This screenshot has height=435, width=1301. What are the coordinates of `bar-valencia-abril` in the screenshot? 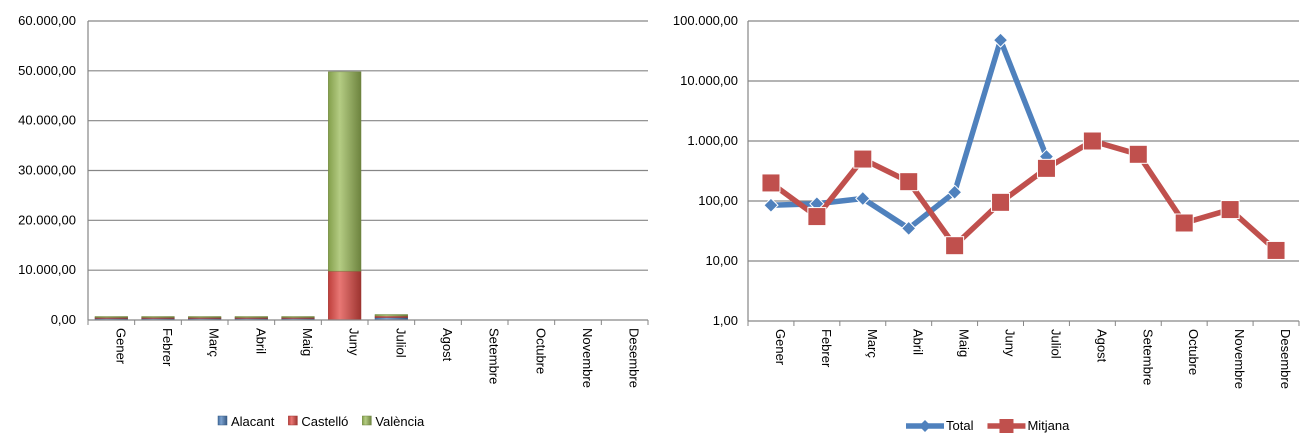 It's located at (251, 317).